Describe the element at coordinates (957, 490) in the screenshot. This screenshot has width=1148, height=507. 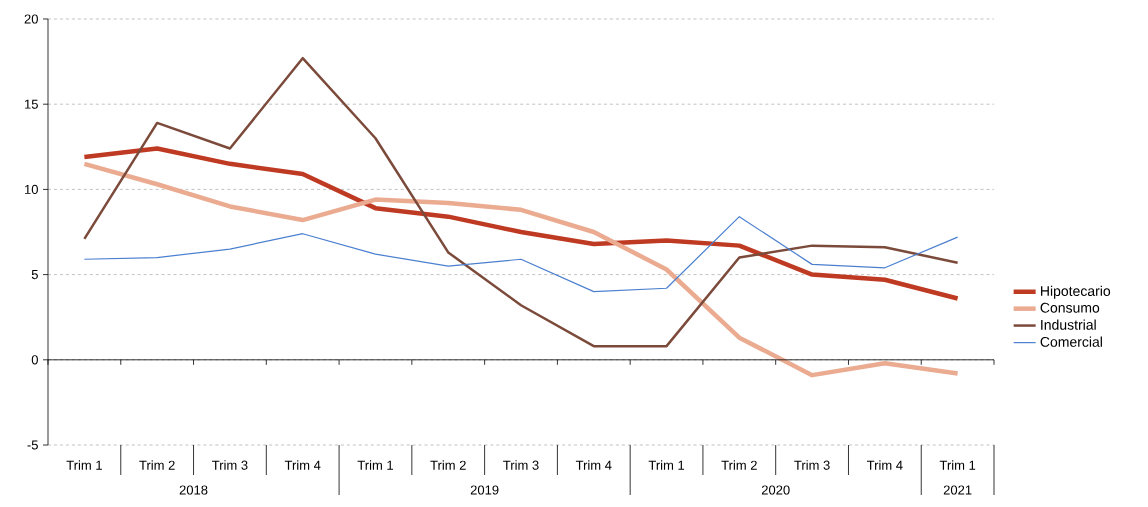
I see `text: 2021` at that location.